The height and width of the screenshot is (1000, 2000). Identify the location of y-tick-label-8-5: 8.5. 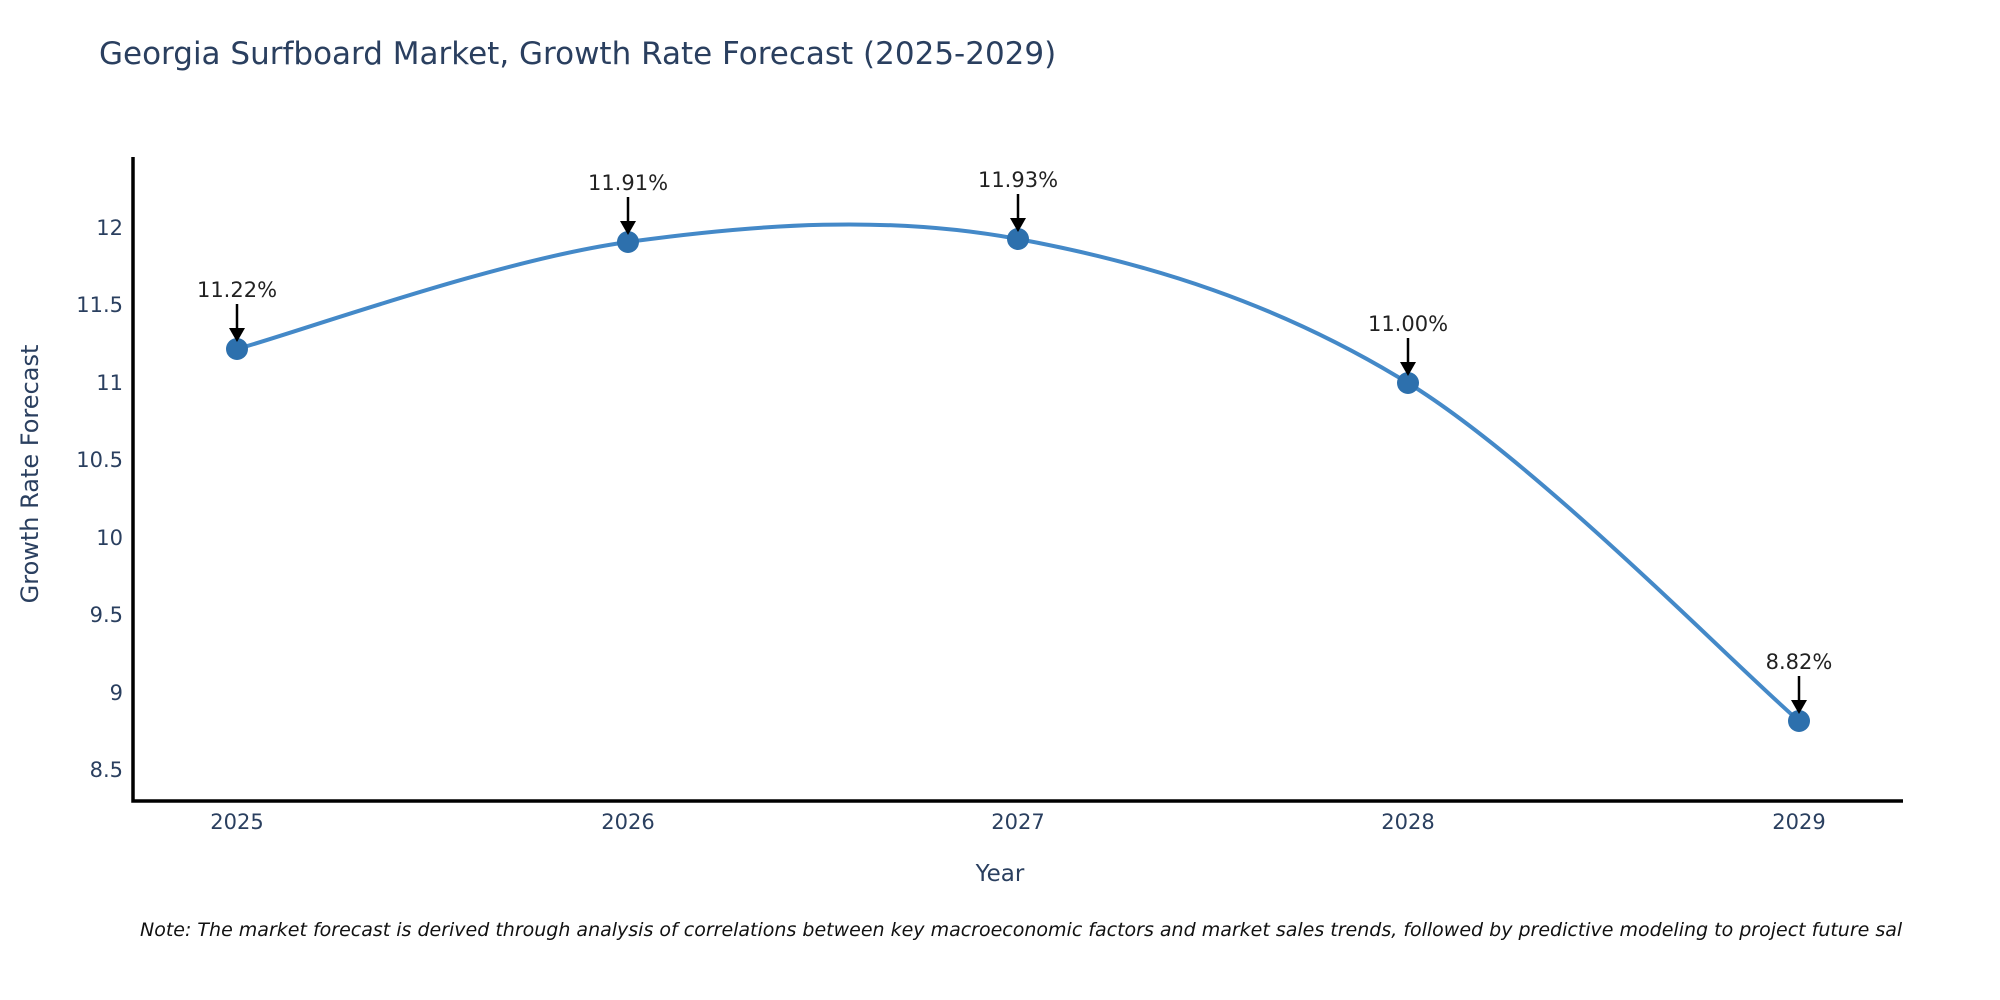
(106, 770).